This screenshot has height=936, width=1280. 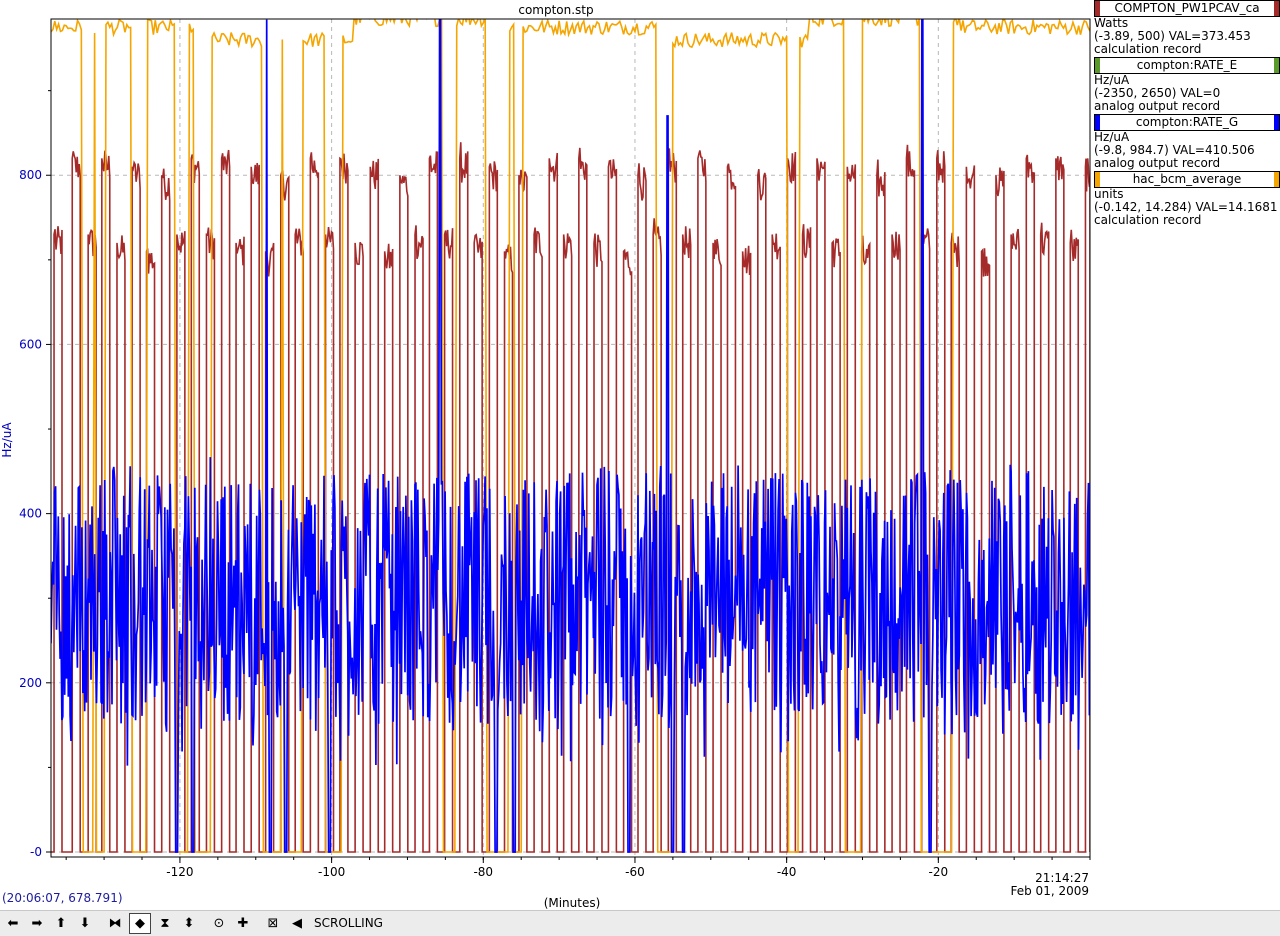 I want to click on legend-range: (-0.142, 14.284) VAL=14.1681, so click(x=1186, y=207).